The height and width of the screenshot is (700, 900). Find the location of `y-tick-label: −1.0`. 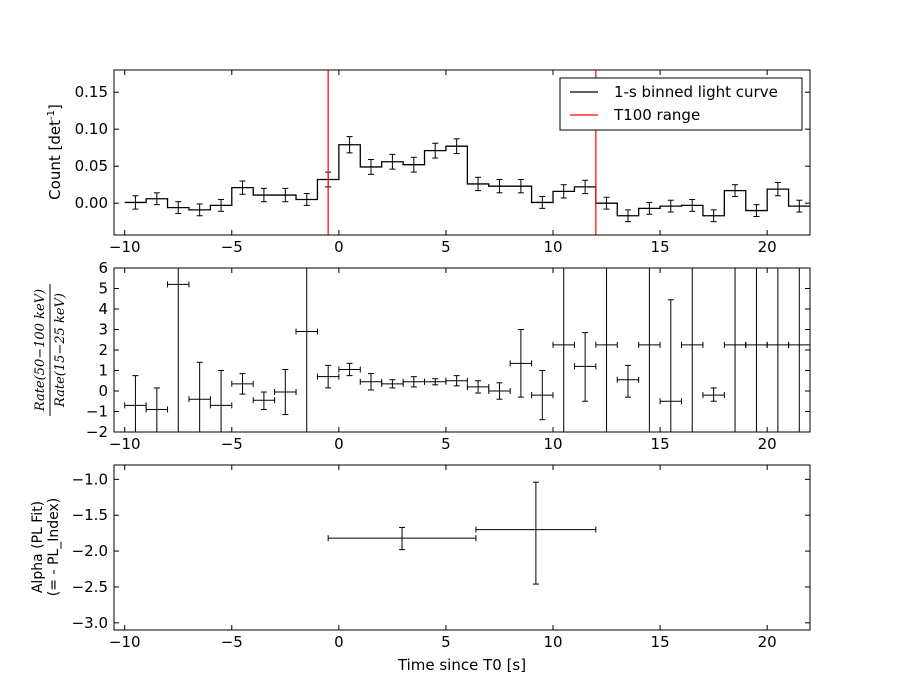

y-tick-label: −1.0 is located at coordinates (90, 479).